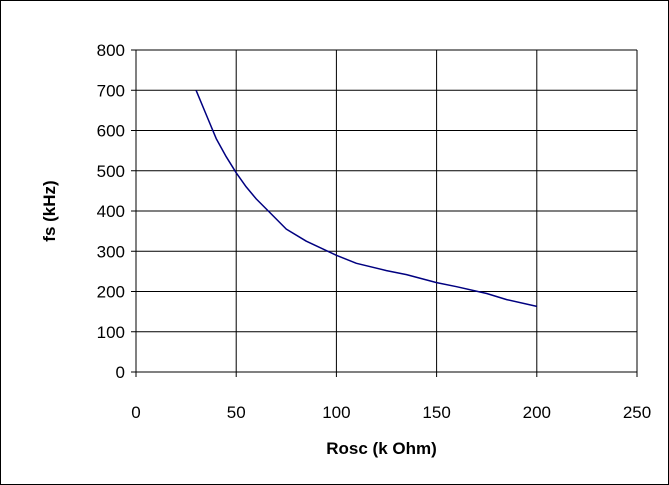 The height and width of the screenshot is (485, 669). I want to click on x-tick-label: 250, so click(637, 412).